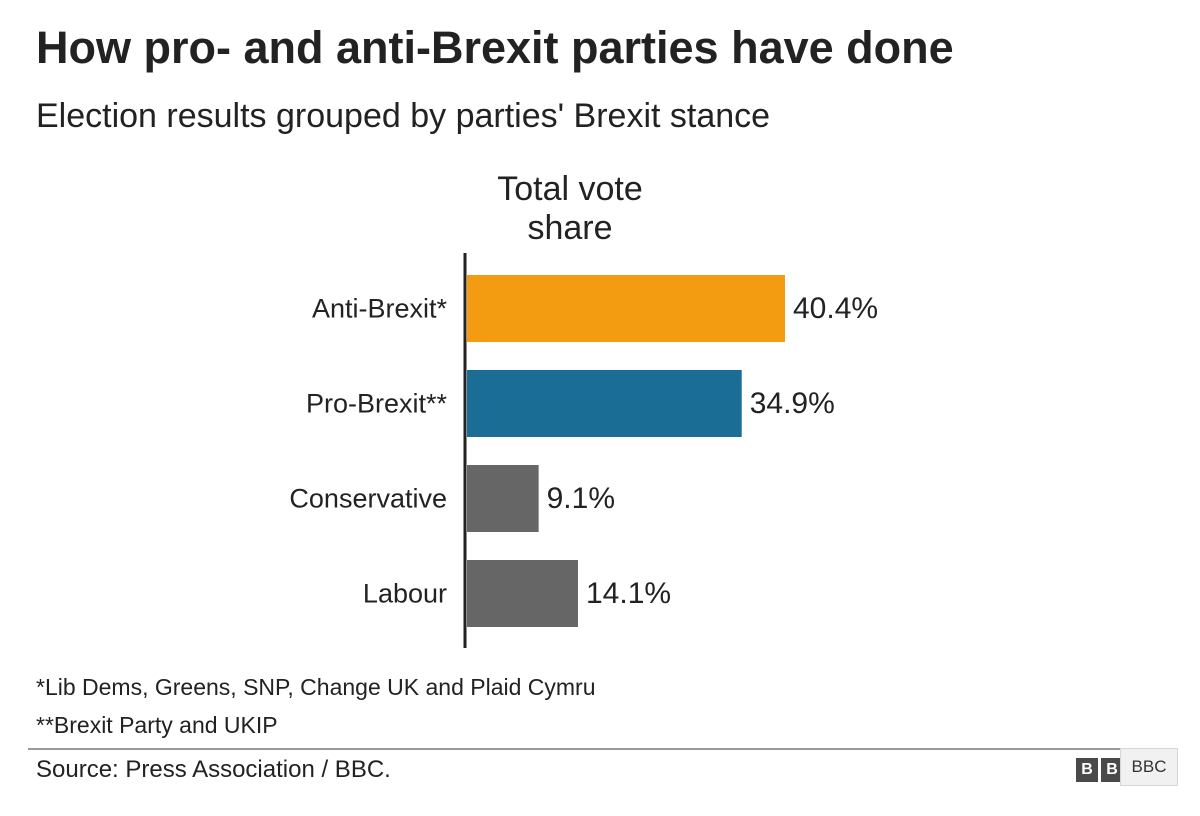 The image size is (1200, 816). I want to click on value-label-3: 14.1%, so click(628, 593).